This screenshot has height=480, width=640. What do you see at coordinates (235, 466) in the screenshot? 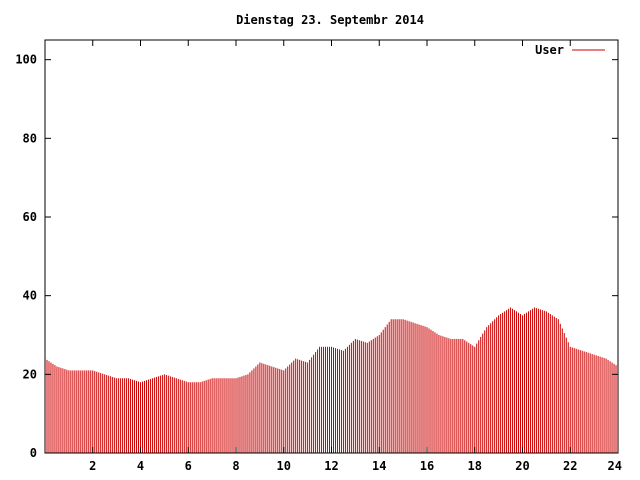
I see `x-tick-label: 8` at bounding box center [235, 466].